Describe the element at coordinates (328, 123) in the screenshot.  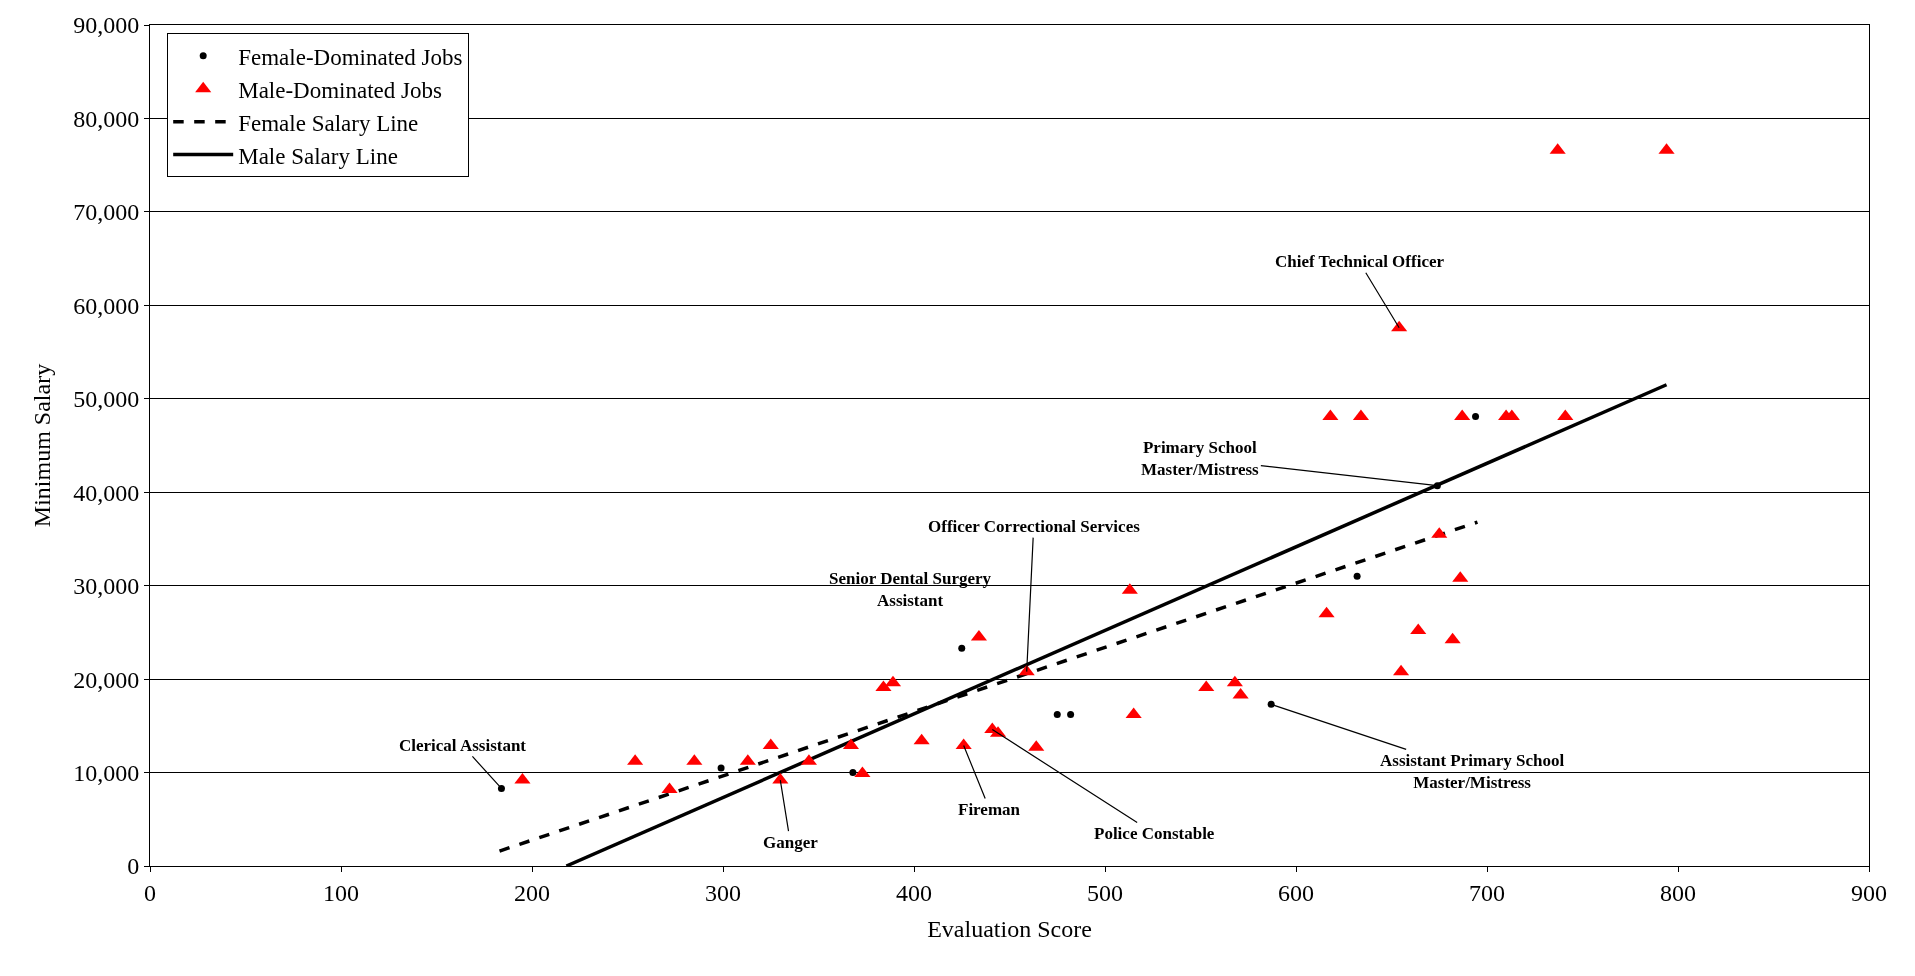
I see `legend-label: Female Salary Line` at that location.